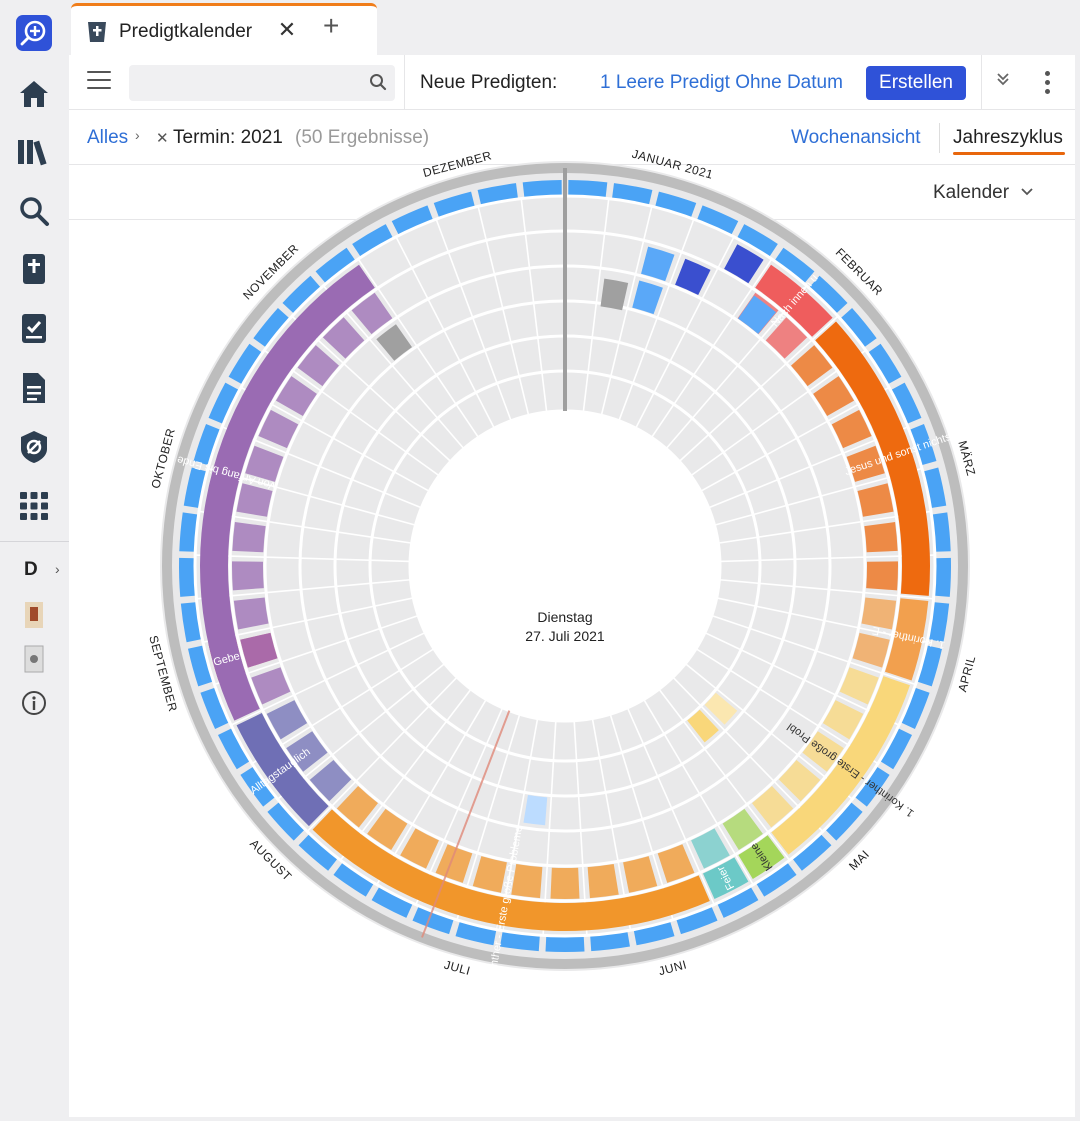 The width and height of the screenshot is (1080, 1121). Describe the element at coordinates (34, 270) in the screenshot. I see `bible-icon` at that location.